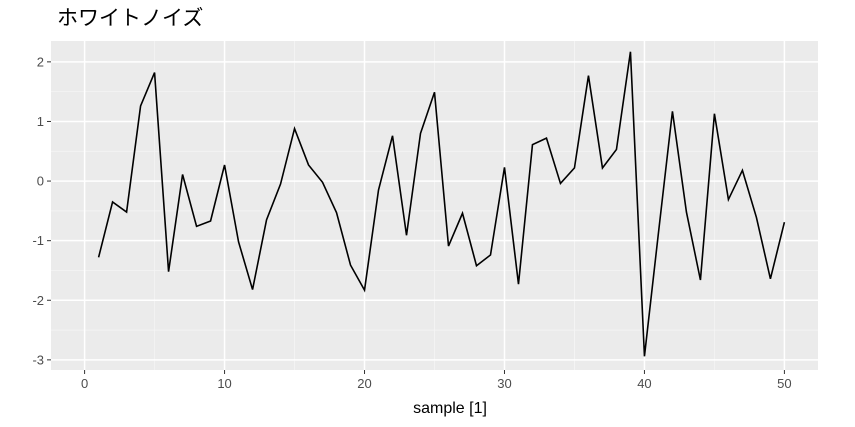  Describe the element at coordinates (364, 383) in the screenshot. I see `x-tick-label: 20` at that location.